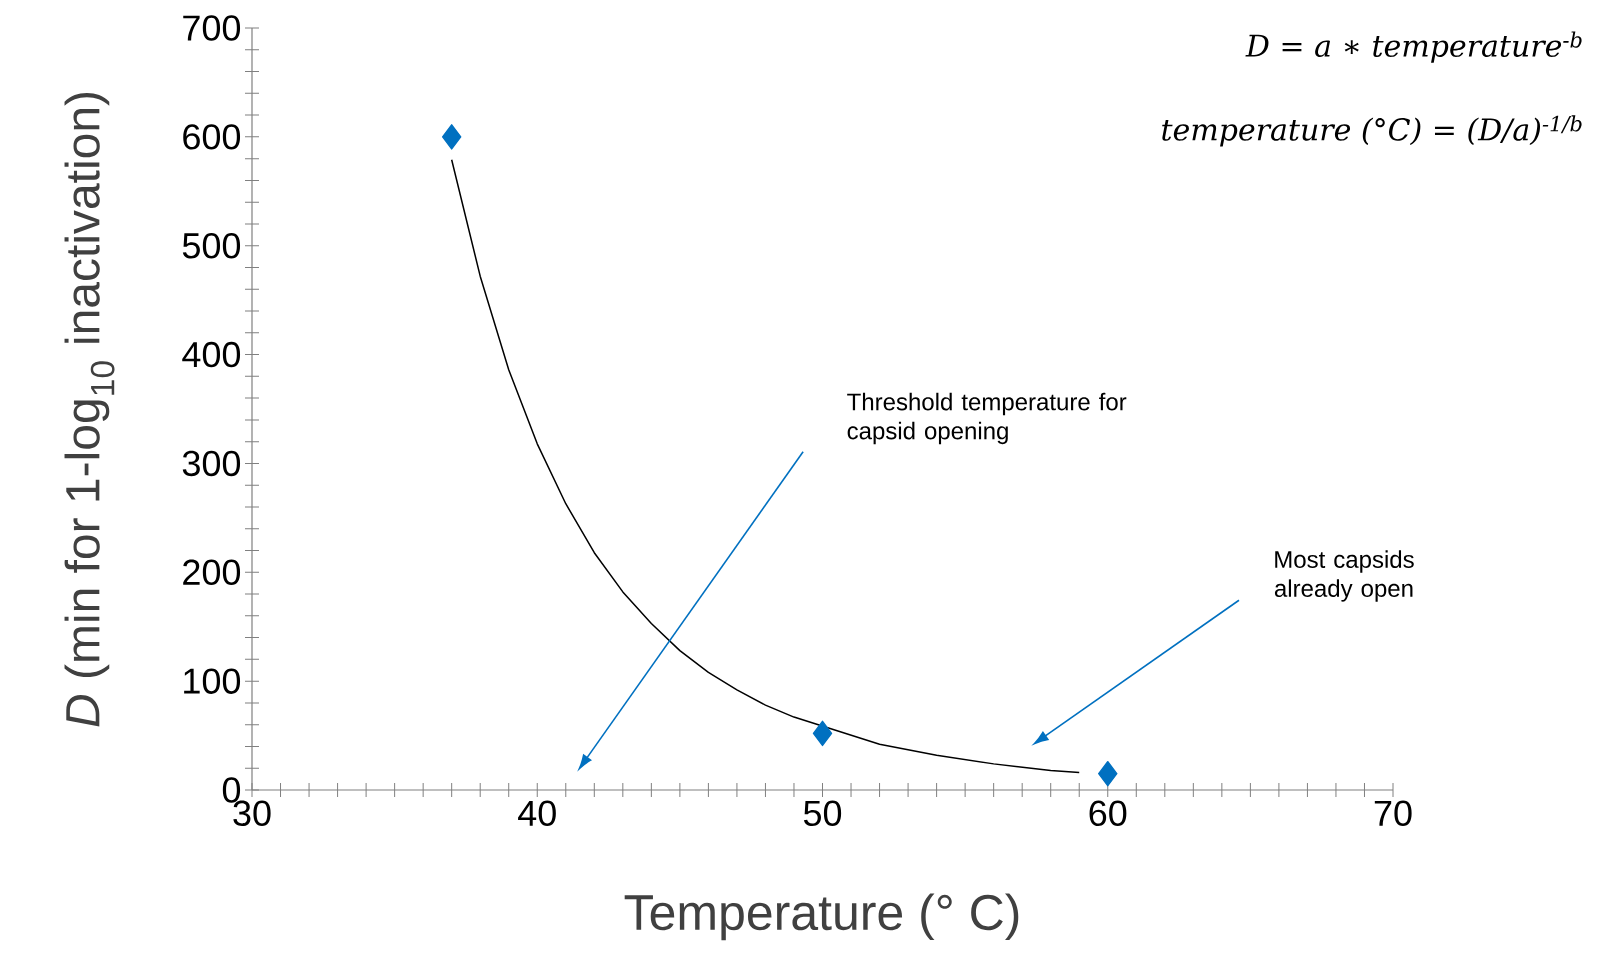 Image resolution: width=1608 pixels, height=980 pixels. What do you see at coordinates (89, 409) in the screenshot?
I see `y-axis-title: D (min for 1-log$_{10}$ inactivation)` at bounding box center [89, 409].